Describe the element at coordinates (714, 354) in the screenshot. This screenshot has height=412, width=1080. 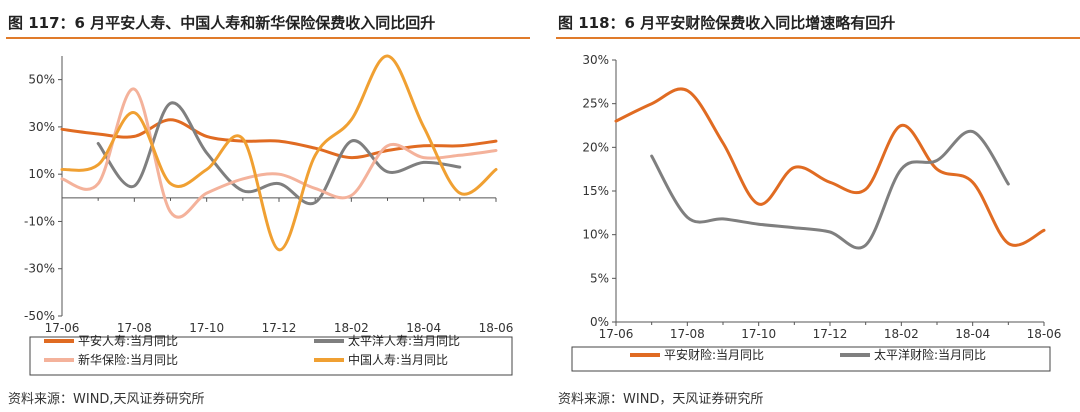
I see `legend-label: 平安财险:当月同比` at that location.